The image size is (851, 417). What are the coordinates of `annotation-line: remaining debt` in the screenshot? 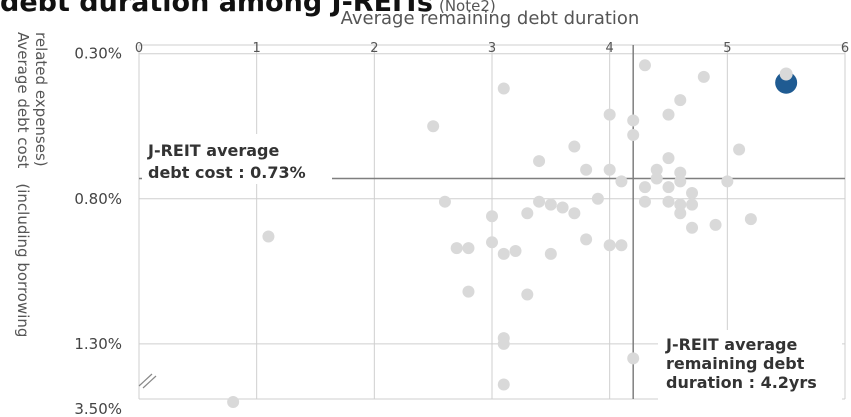 It's located at (735, 363).